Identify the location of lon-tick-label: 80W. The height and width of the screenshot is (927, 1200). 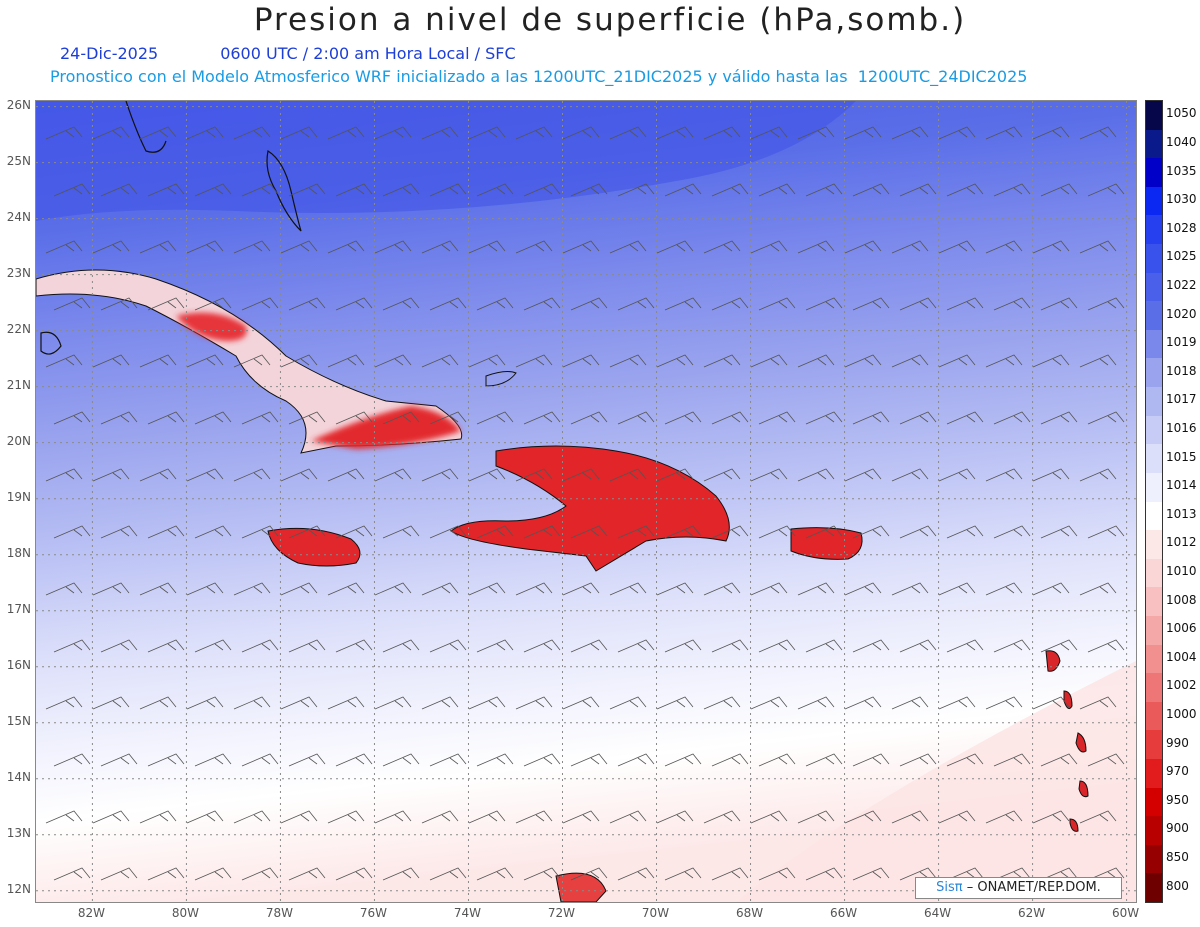
(185, 913).